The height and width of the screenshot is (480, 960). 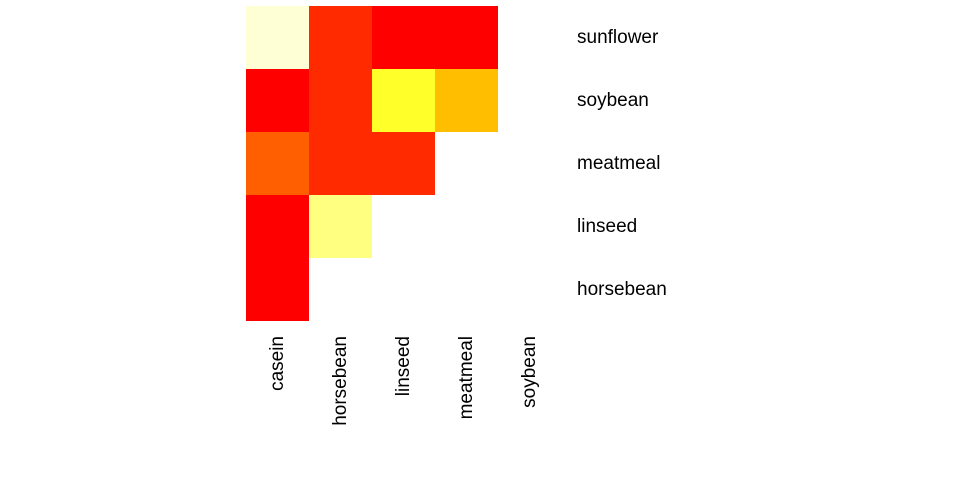 I want to click on column-label-soybean: soybean, so click(x=529, y=372).